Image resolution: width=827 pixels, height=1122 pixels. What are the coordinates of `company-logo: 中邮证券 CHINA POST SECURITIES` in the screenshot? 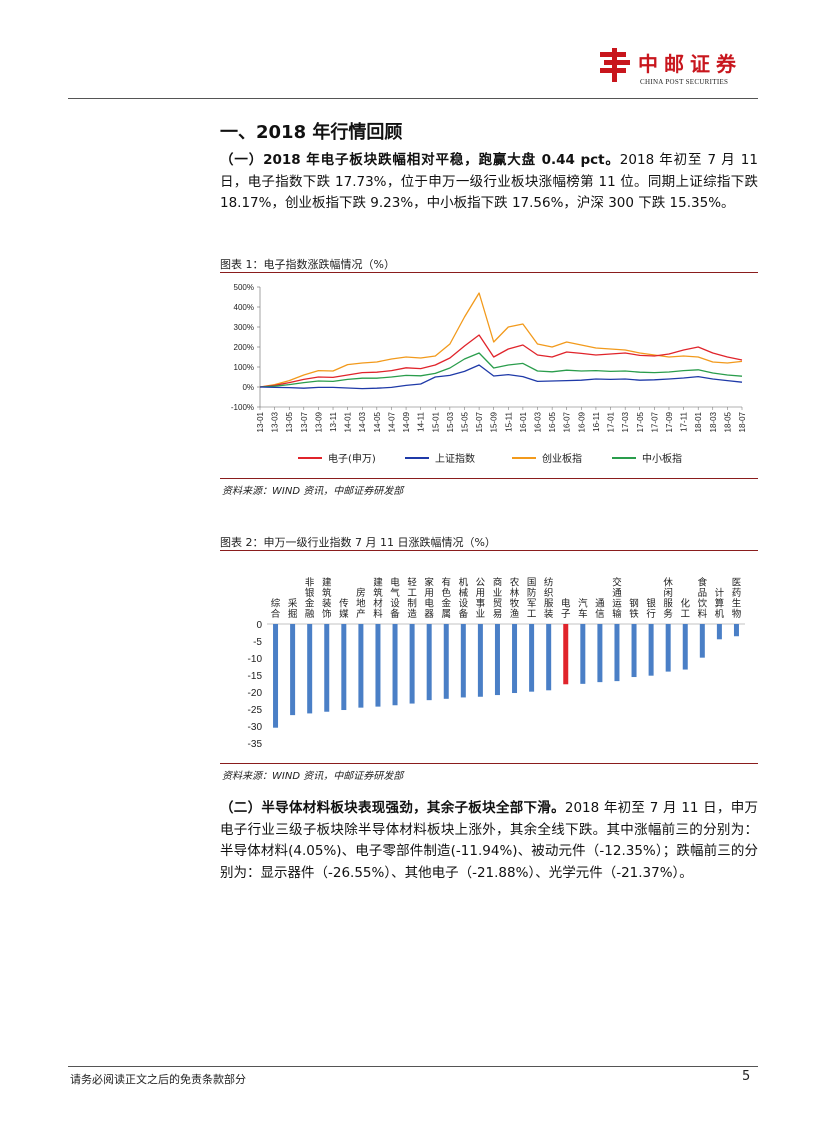 It's located at (678, 70).